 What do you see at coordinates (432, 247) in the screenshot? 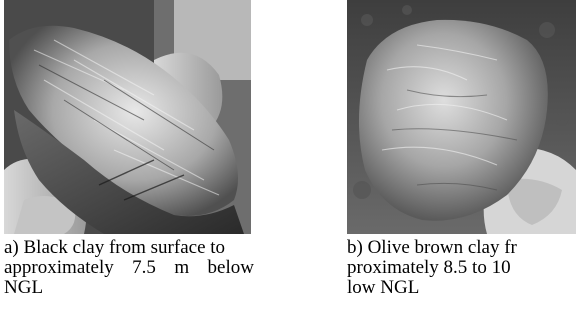
I see `caption-line: b) Olive brown clay fr` at bounding box center [432, 247].